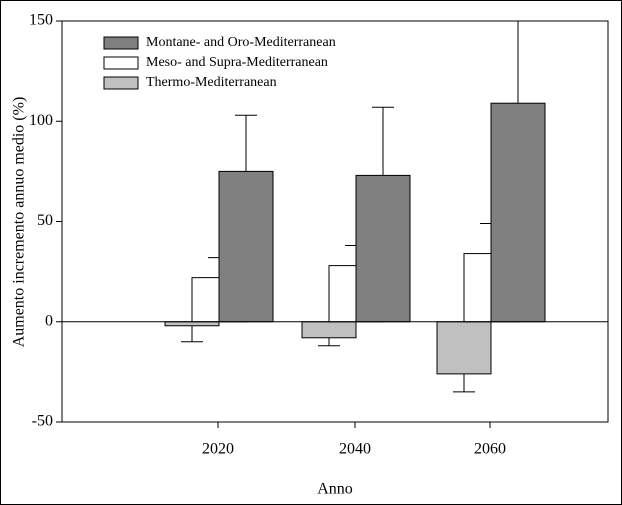 This screenshot has height=505, width=622. Describe the element at coordinates (490, 449) in the screenshot. I see `x-tick-label: 2060` at that location.